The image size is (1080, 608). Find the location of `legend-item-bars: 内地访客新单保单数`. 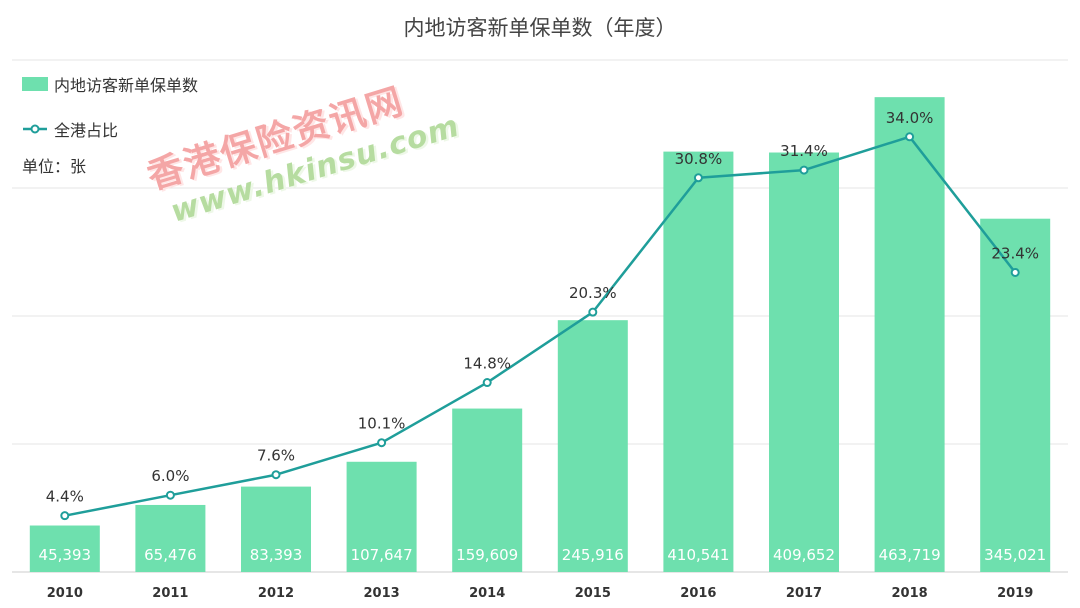

legend-item-bars: 内地访客新单保单数 is located at coordinates (110, 84).